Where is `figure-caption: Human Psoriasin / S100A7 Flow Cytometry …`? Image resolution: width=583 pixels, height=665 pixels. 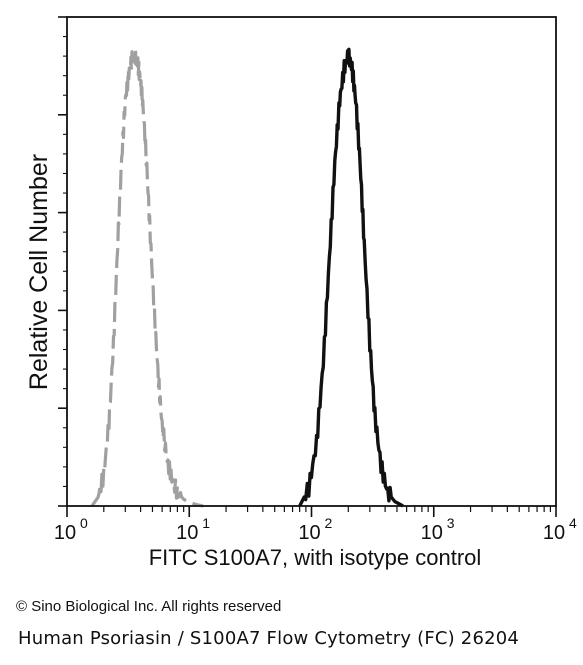 figure-caption: Human Psoriasin / S100A7 Flow Cytometry … is located at coordinates (269, 638).